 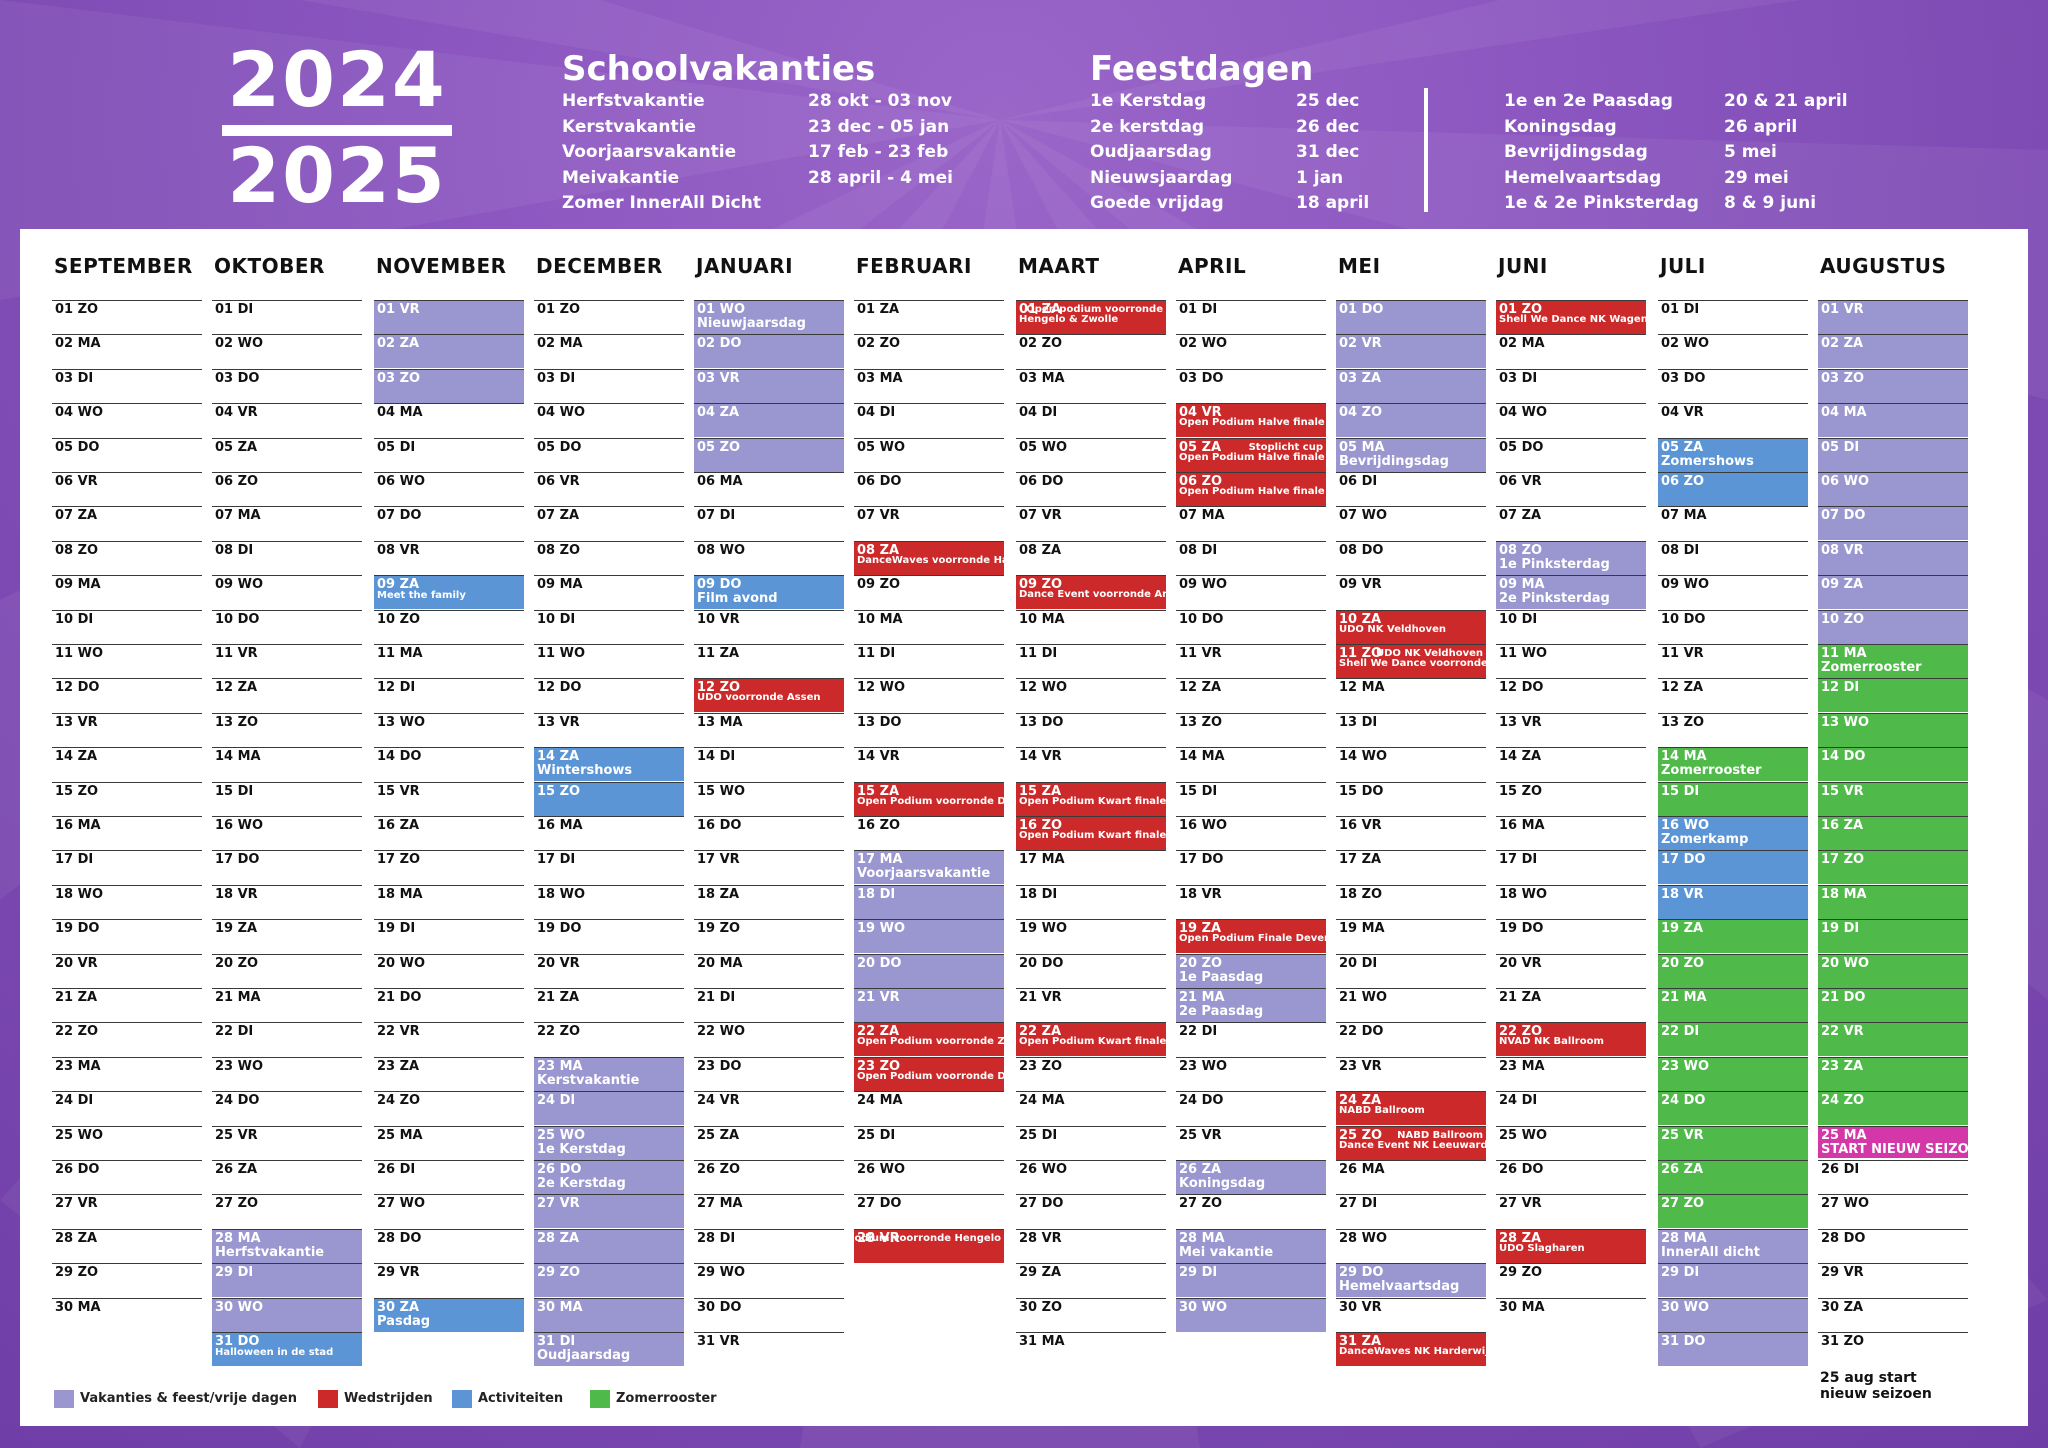 I want to click on day-label: 29 DO, so click(x=1361, y=1273).